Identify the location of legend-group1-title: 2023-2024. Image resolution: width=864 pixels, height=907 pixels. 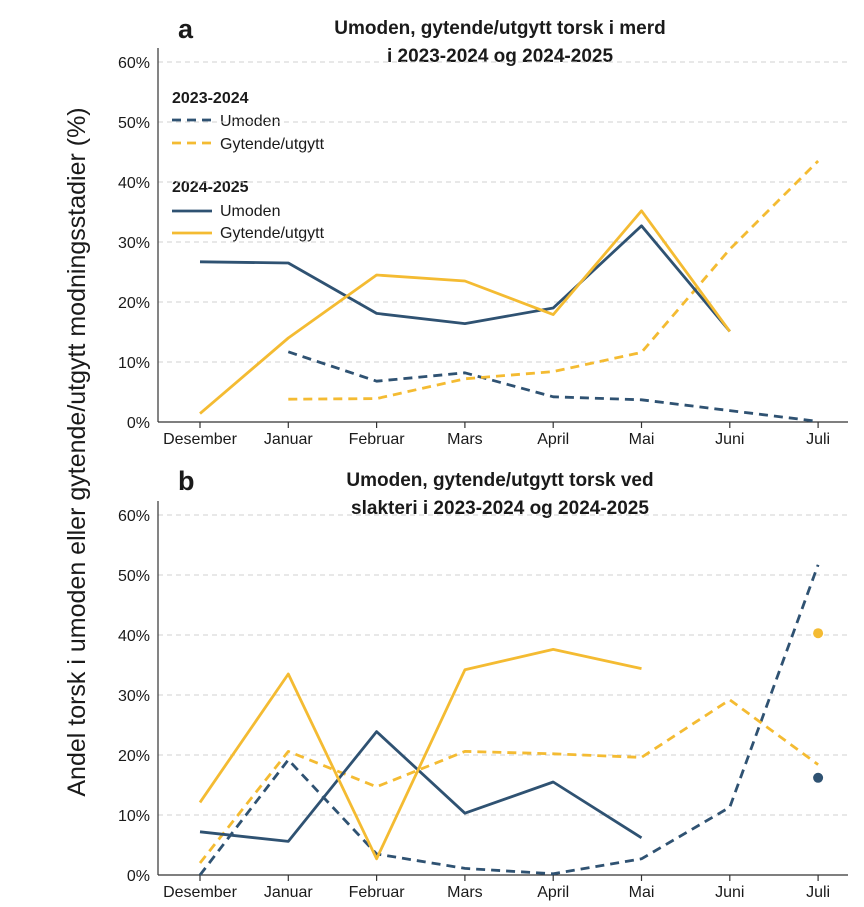
(210, 98).